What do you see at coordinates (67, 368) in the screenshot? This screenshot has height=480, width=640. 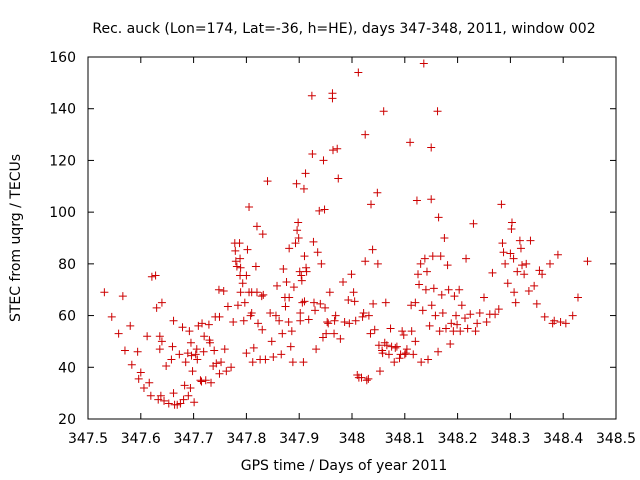 I see `y-tick-label: 40` at bounding box center [67, 368].